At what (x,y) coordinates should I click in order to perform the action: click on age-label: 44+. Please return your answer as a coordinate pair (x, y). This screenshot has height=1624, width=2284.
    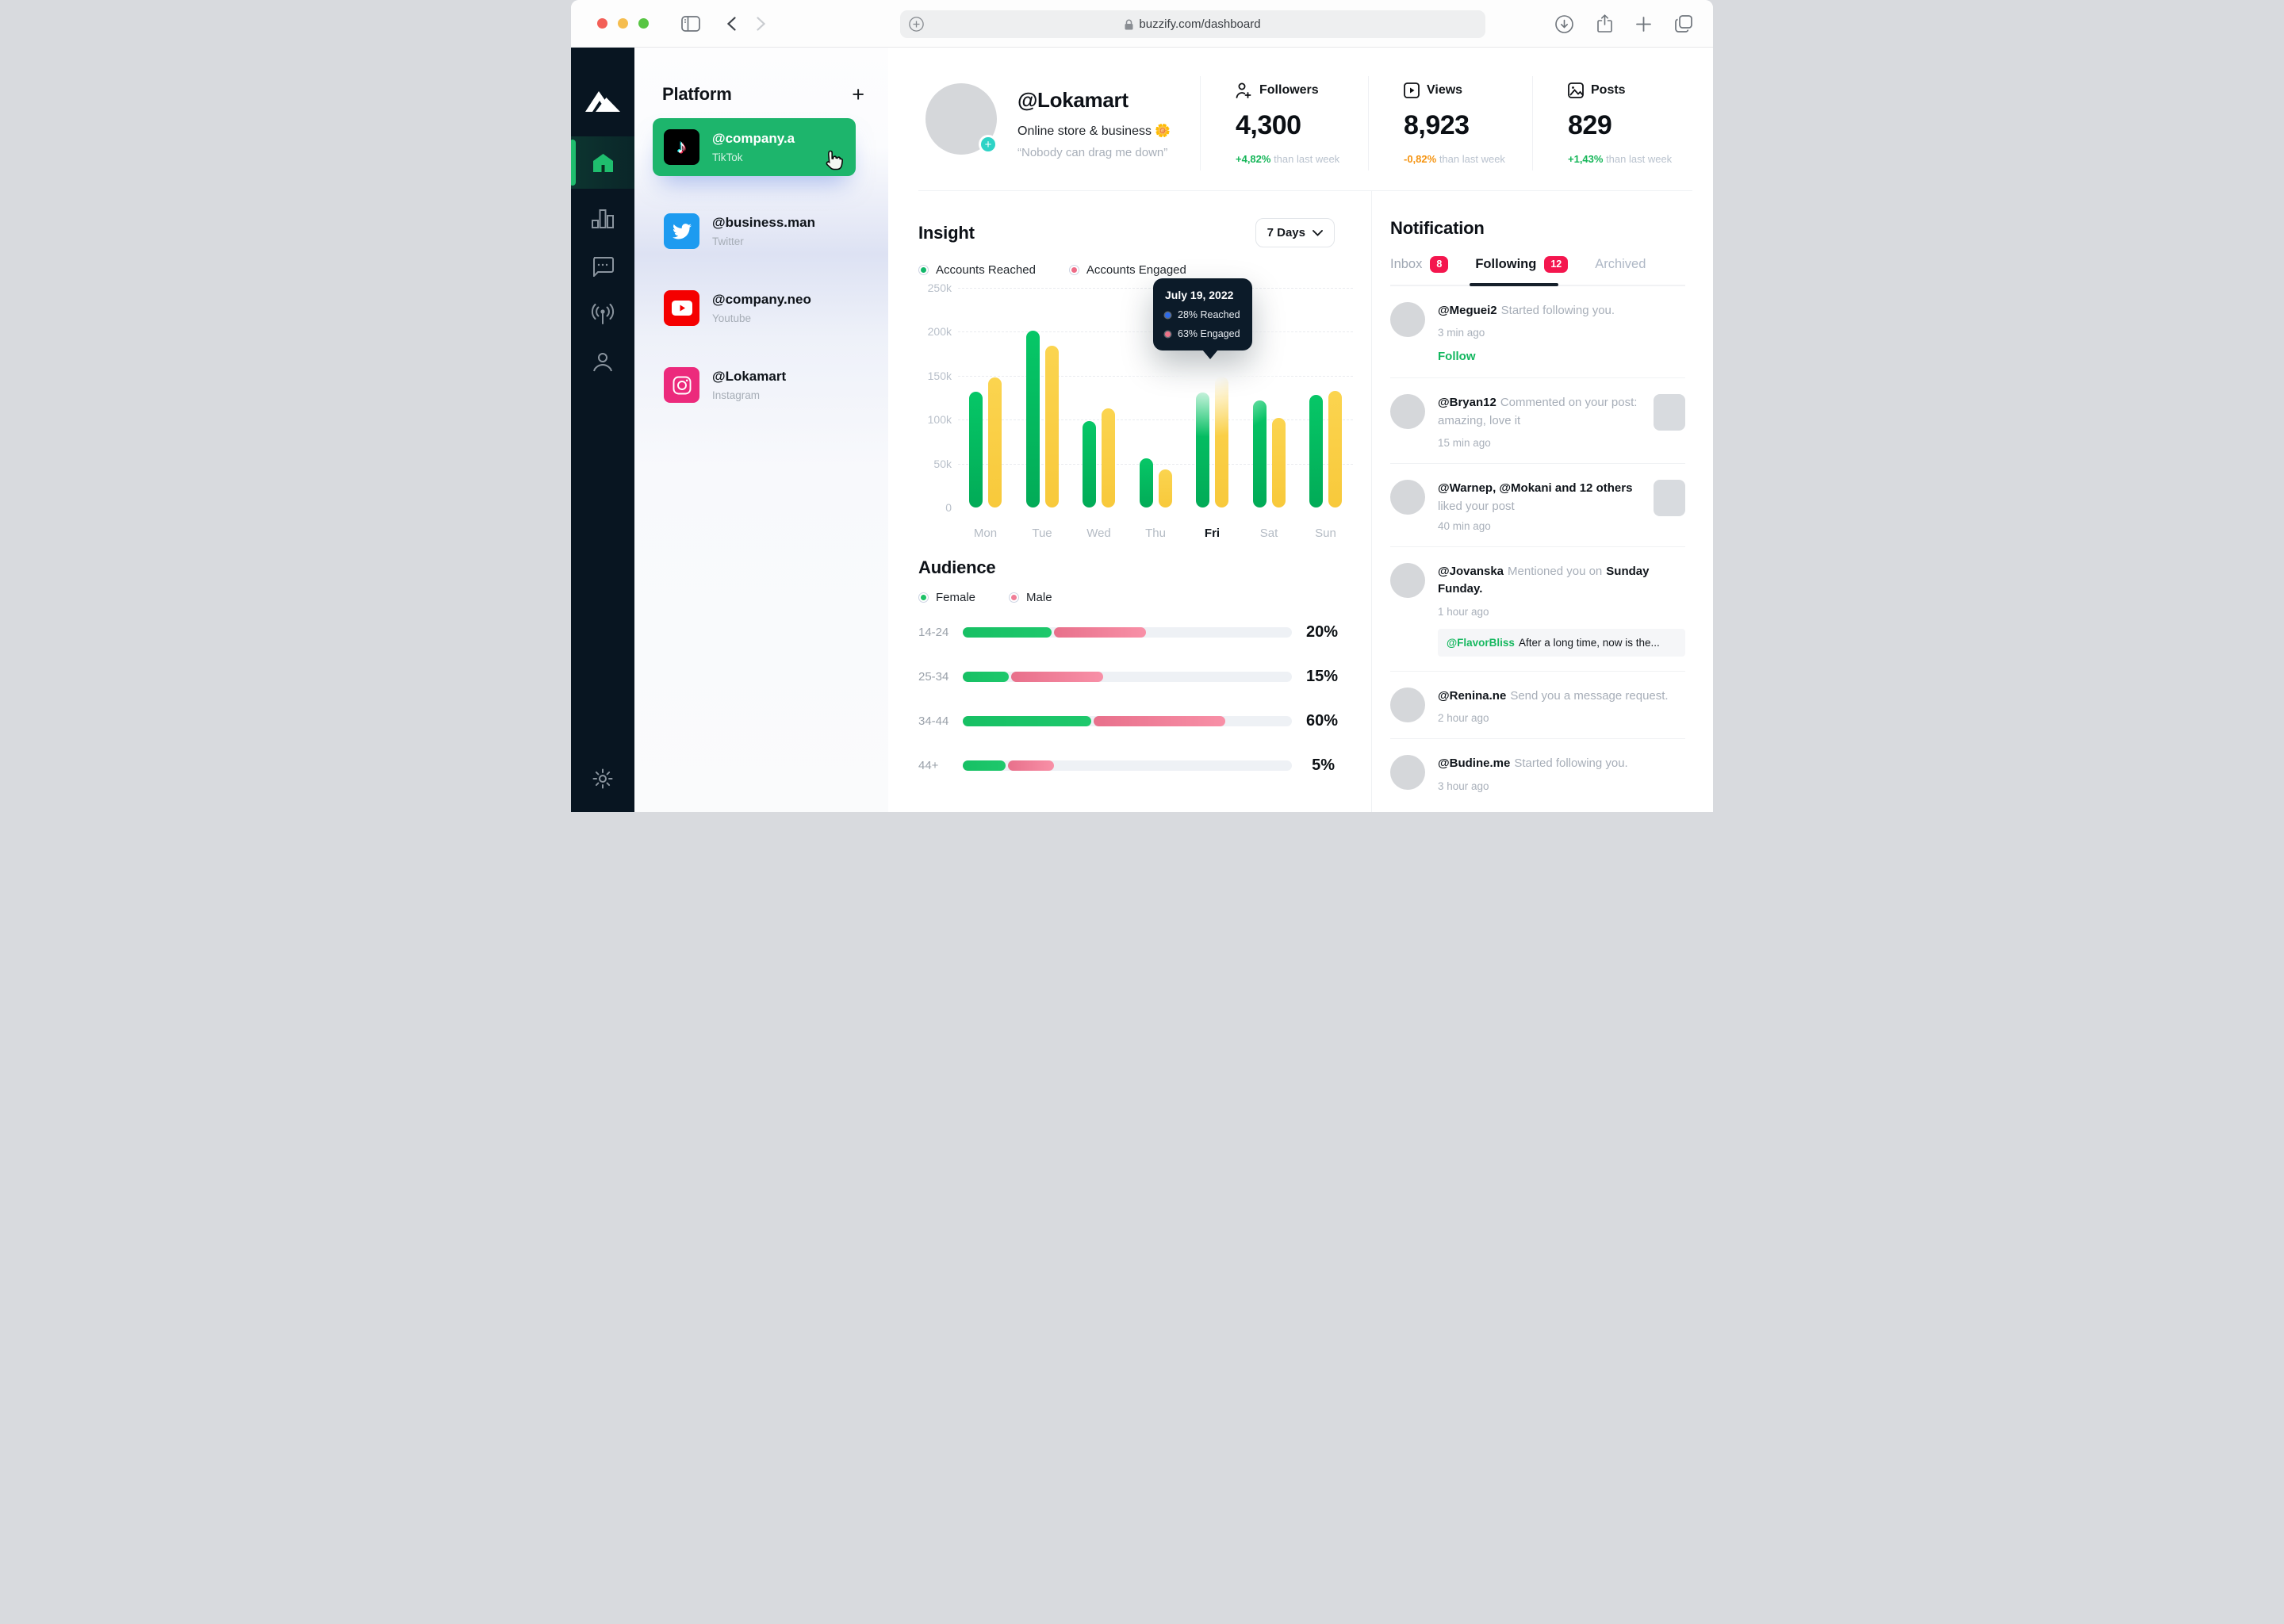
    Looking at the image, I should click on (928, 765).